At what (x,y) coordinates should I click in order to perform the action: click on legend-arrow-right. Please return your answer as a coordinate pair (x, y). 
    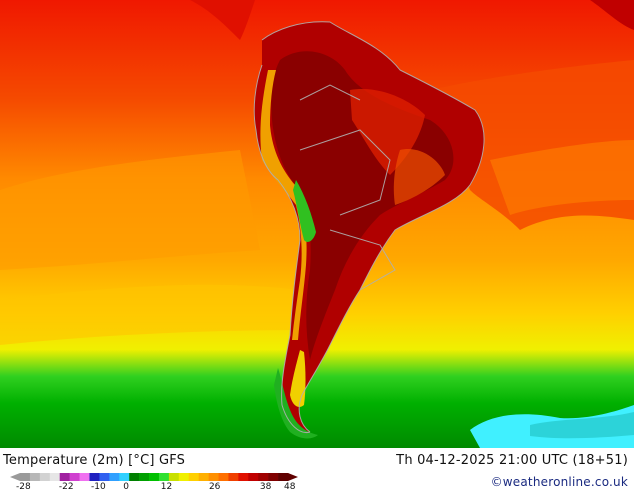
    Looking at the image, I should click on (293, 477).